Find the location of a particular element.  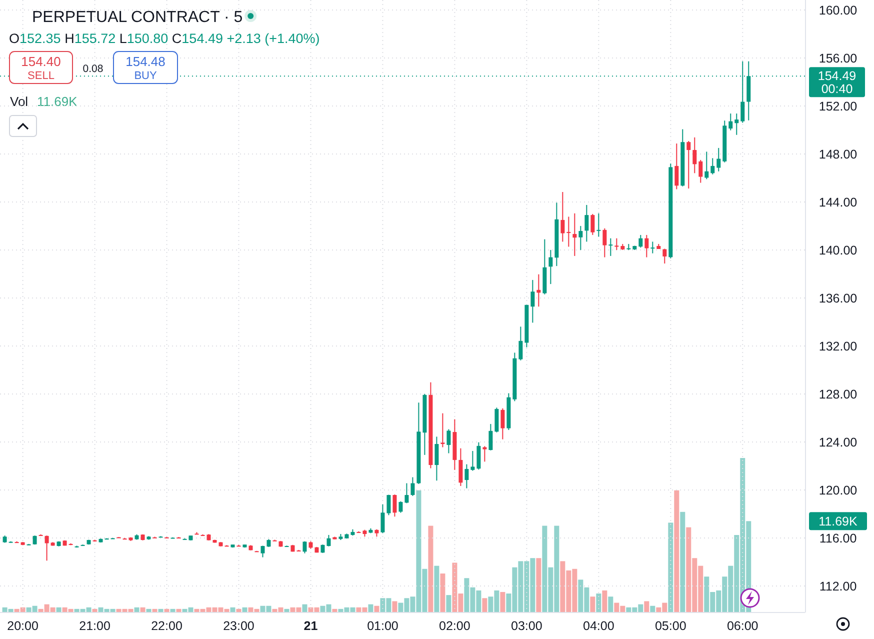

y-tick-label: 128.00 is located at coordinates (838, 394).